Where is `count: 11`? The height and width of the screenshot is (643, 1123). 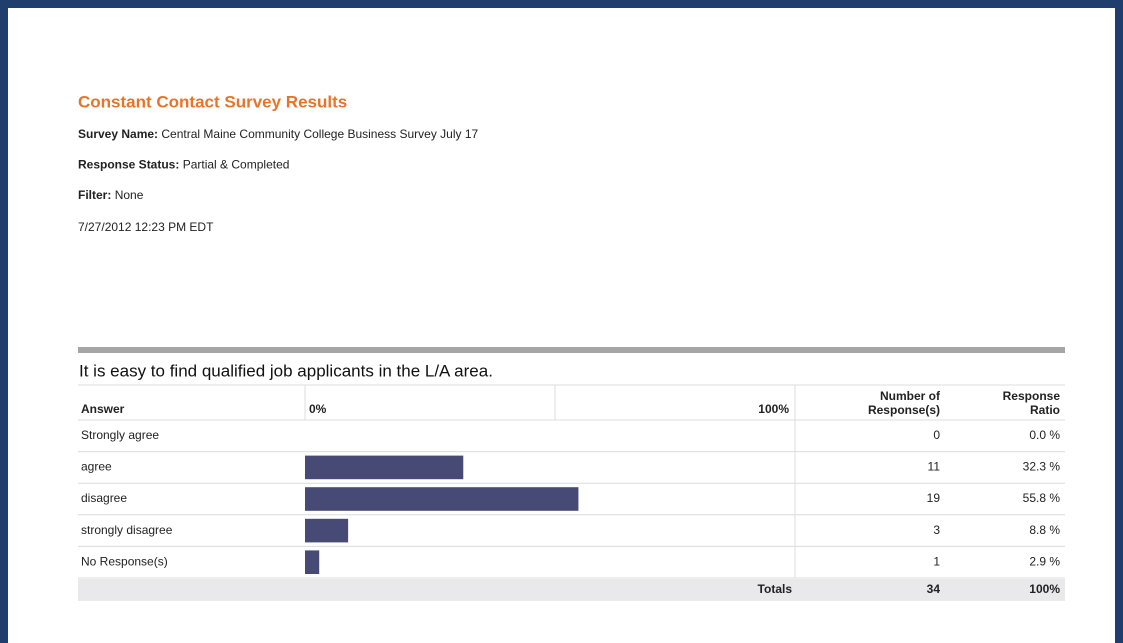
count: 11 is located at coordinates (934, 467).